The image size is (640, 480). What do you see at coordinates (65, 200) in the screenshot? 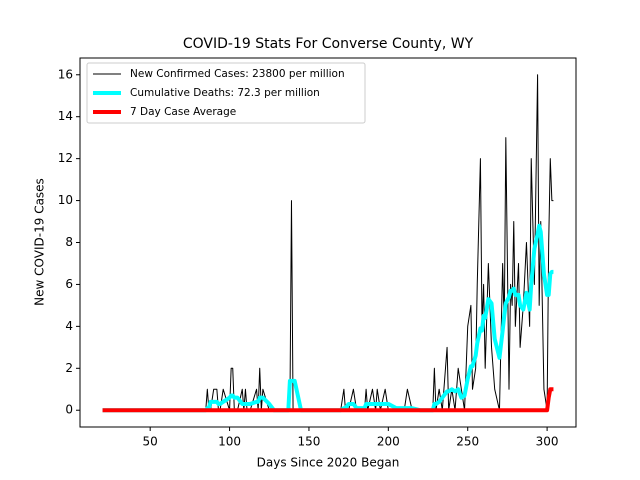
I see `y-tick-label: 10` at bounding box center [65, 200].